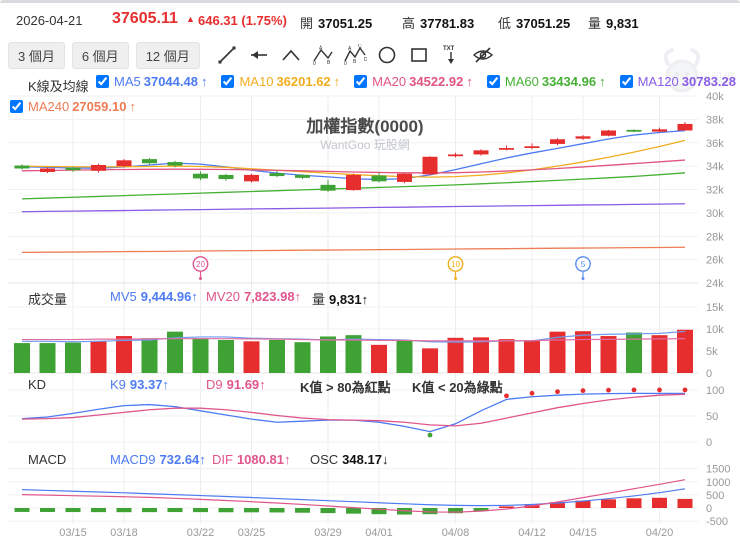  I want to click on d-line, so click(353, 410).